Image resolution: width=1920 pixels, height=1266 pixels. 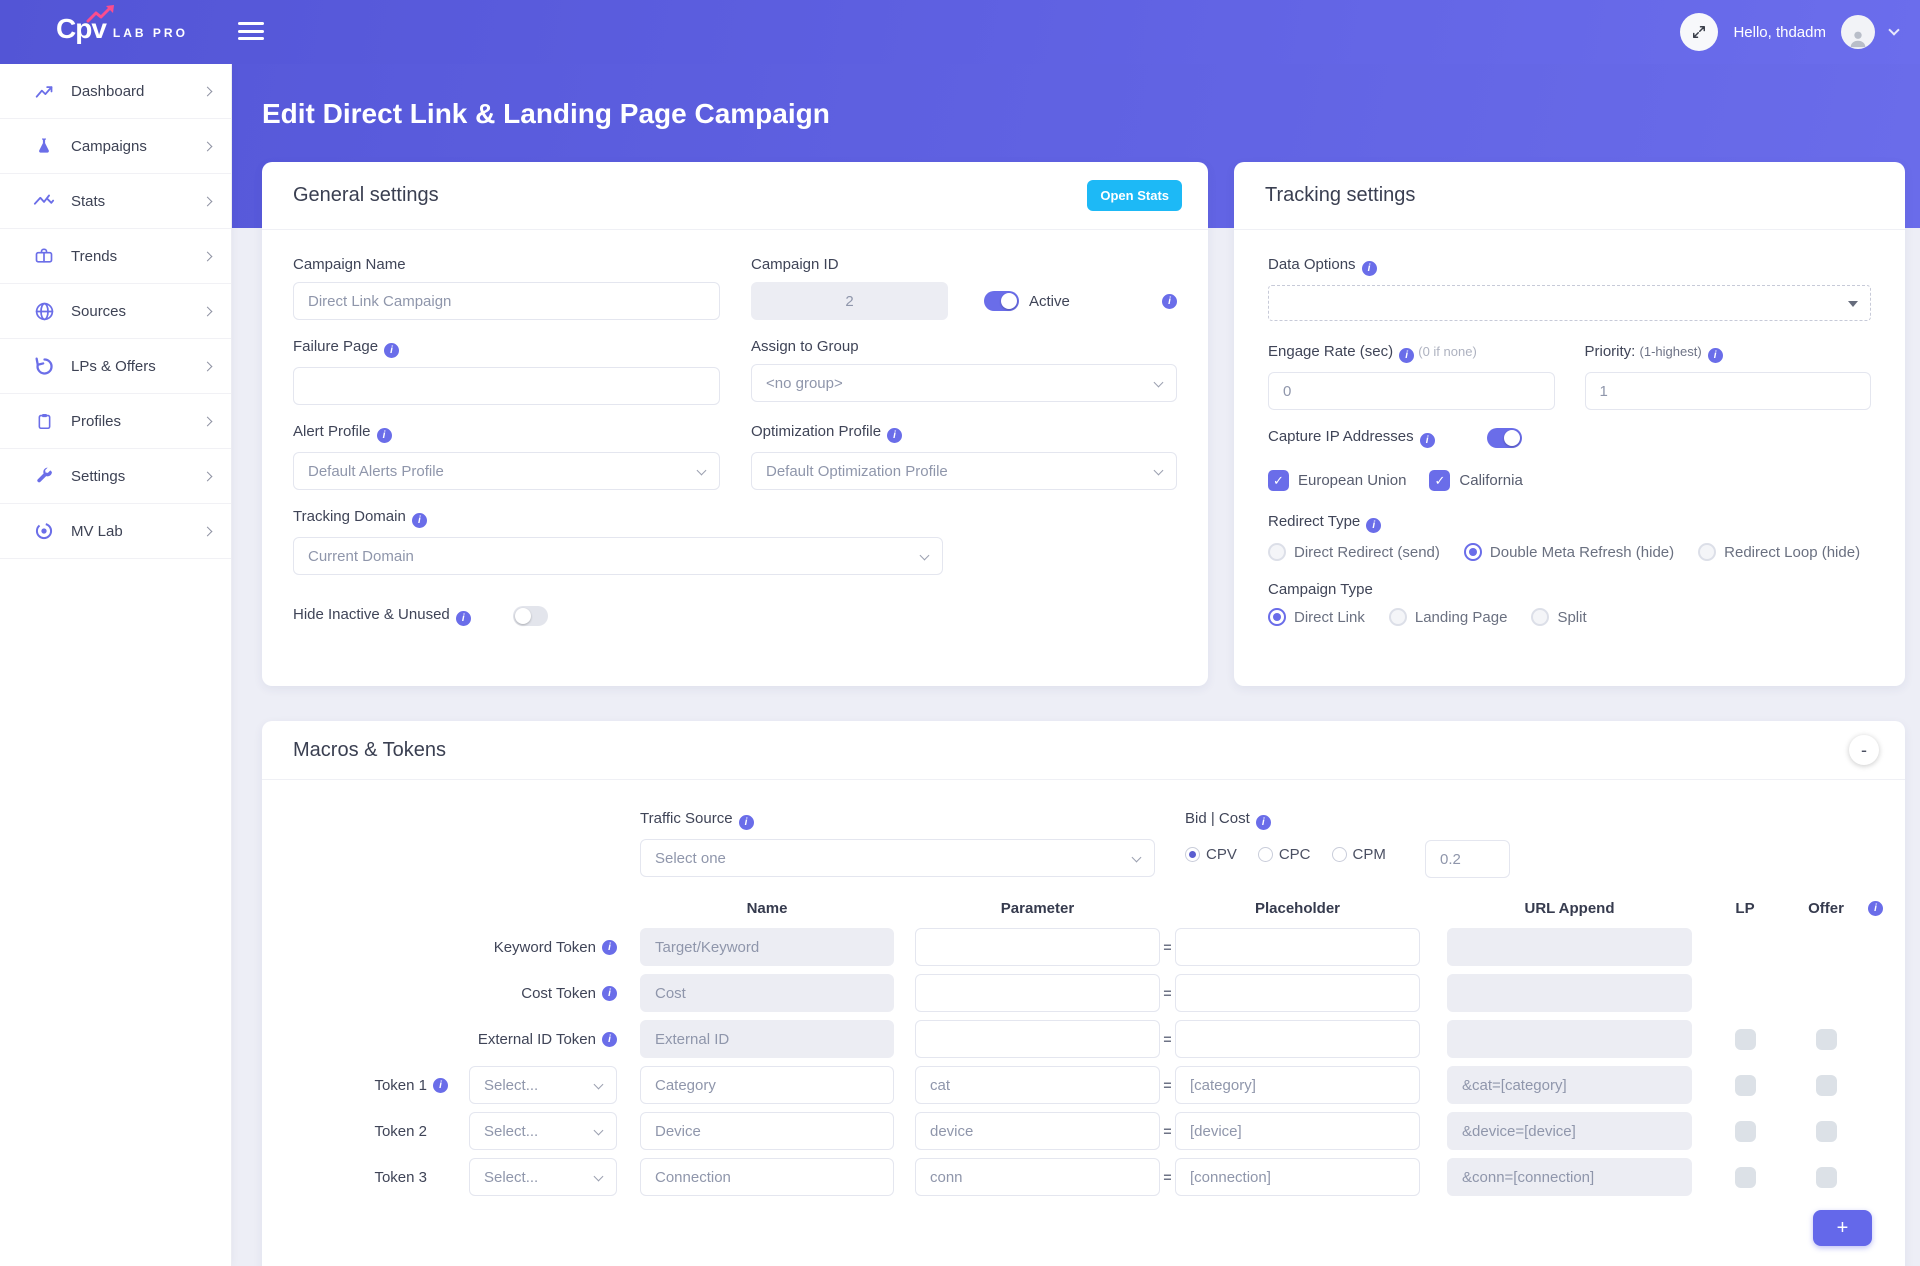 I want to click on sidebar-item-stats: Stats, so click(x=115, y=201).